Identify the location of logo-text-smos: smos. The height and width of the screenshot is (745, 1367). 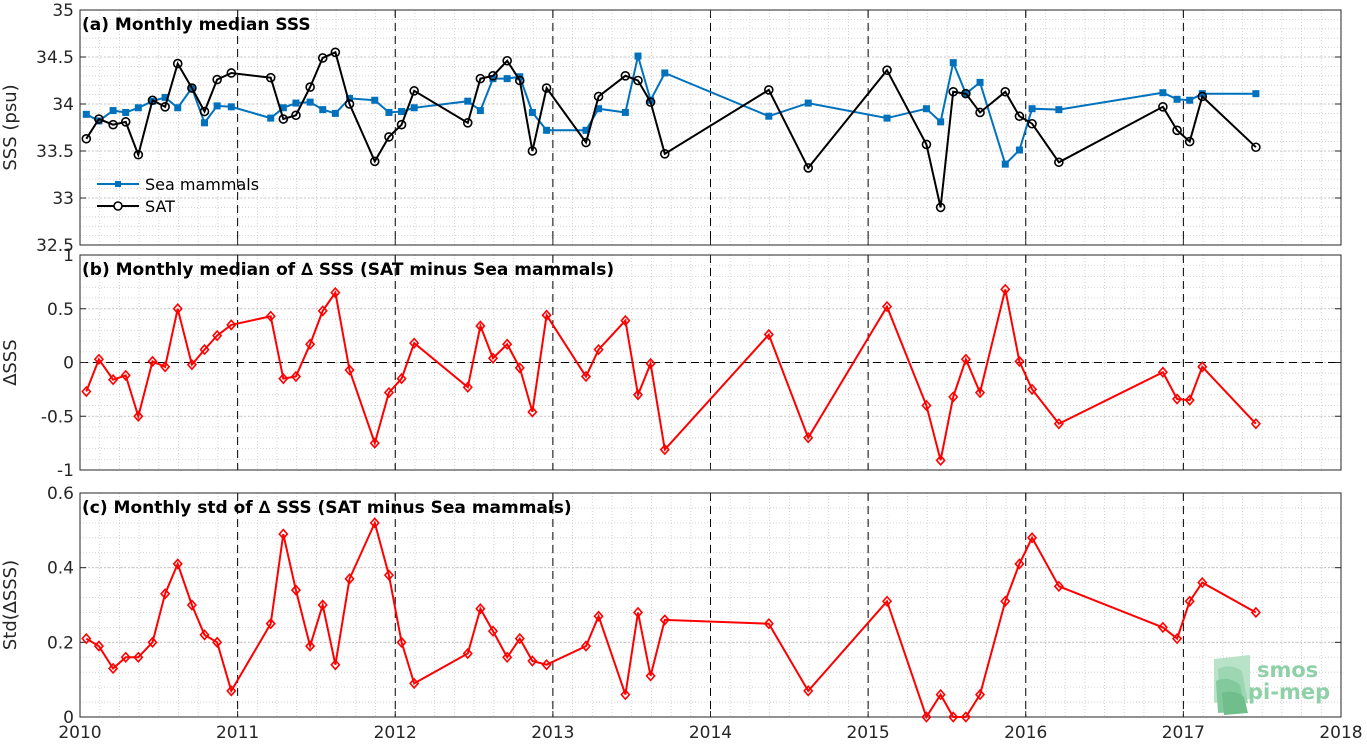
(1287, 670).